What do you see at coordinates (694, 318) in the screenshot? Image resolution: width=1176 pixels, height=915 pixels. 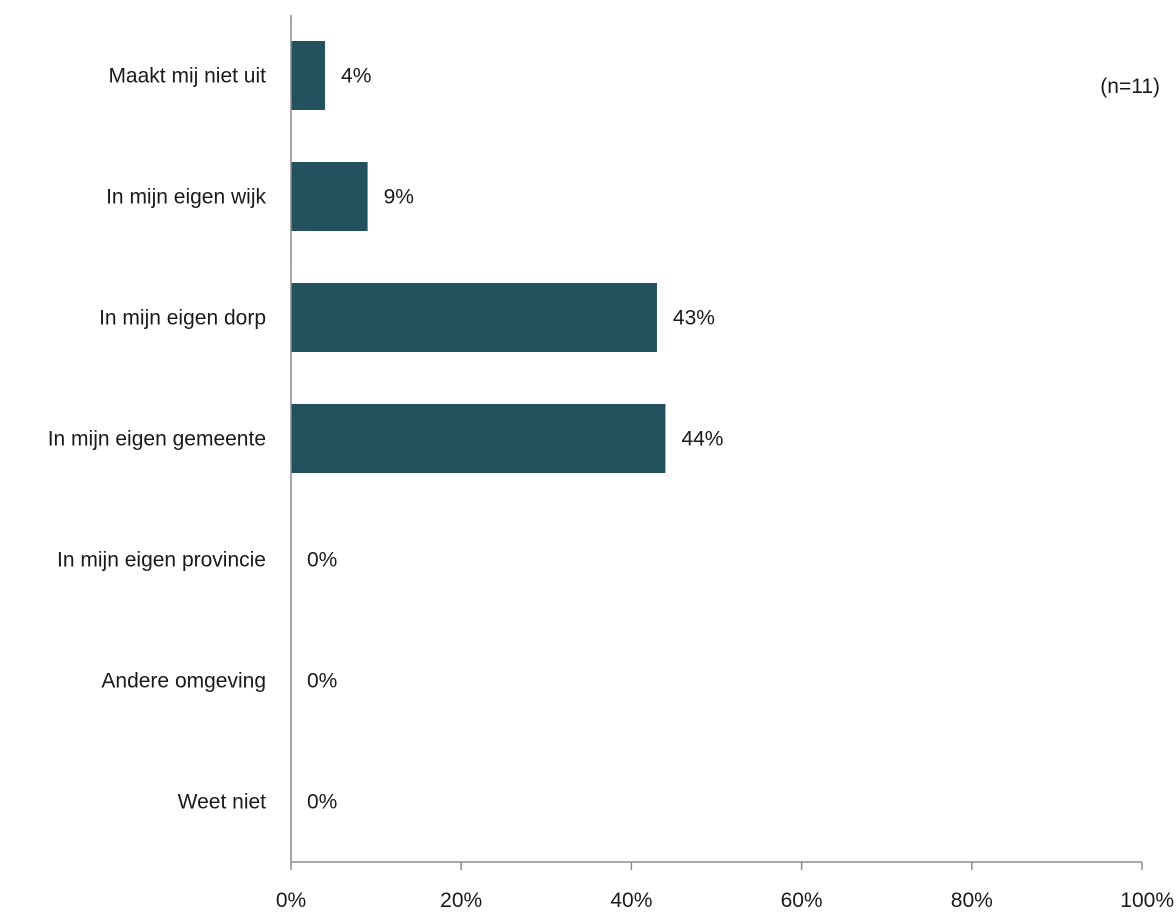 I see `data-label-2: 43%` at bounding box center [694, 318].